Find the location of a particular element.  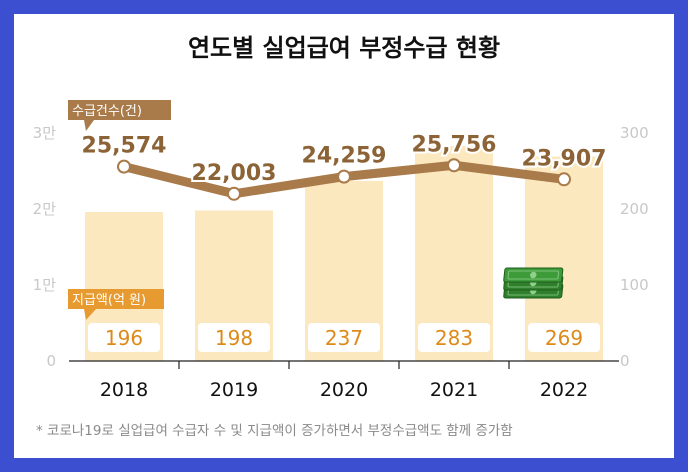

x-axis-label: 2019 is located at coordinates (234, 390).